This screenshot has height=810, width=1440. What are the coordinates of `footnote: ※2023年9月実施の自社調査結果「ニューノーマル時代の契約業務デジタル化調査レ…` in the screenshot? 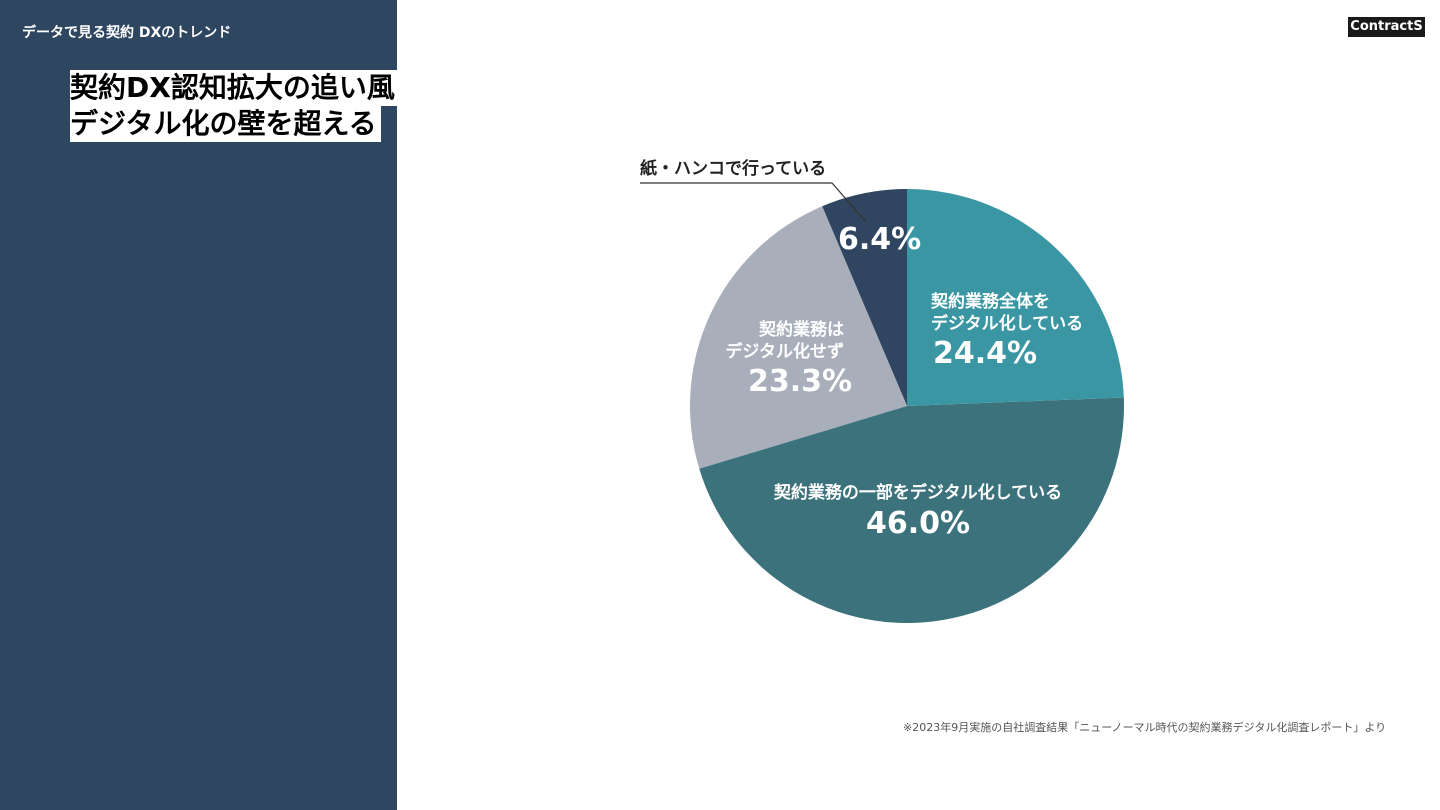 It's located at (1145, 727).